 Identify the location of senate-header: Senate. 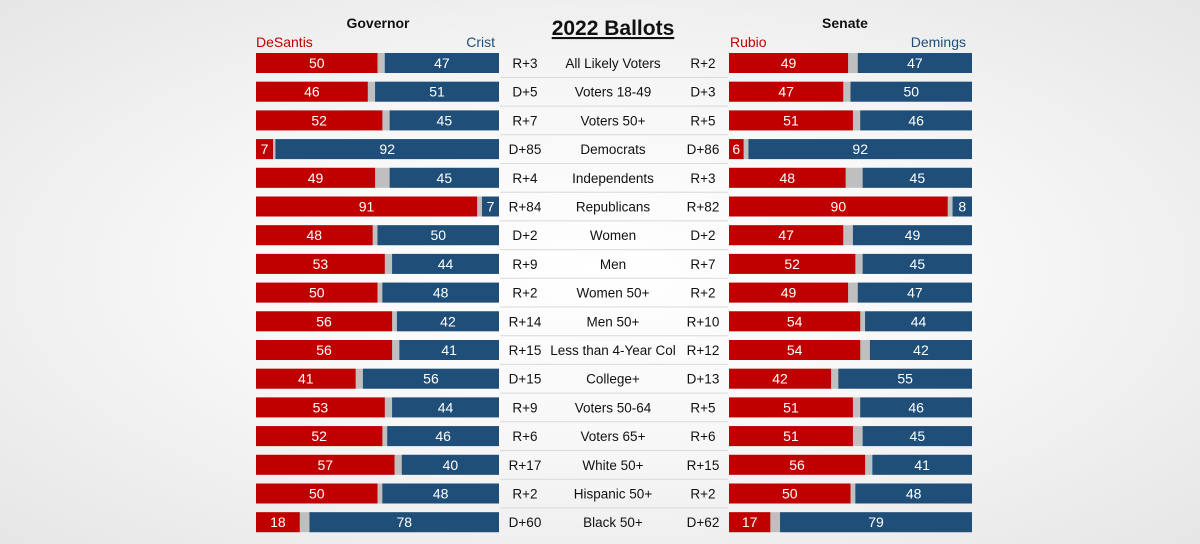
(845, 23).